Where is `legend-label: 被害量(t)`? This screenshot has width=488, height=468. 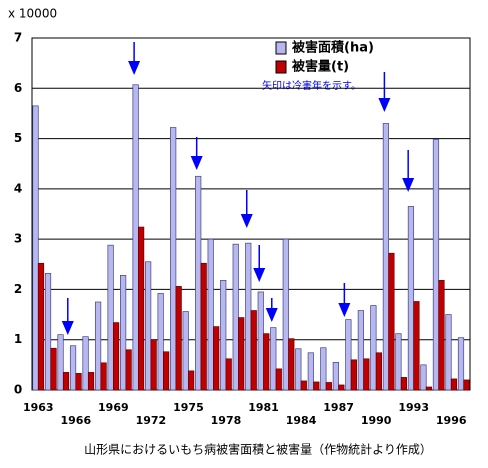
legend-label: 被害量(t) is located at coordinates (320, 67).